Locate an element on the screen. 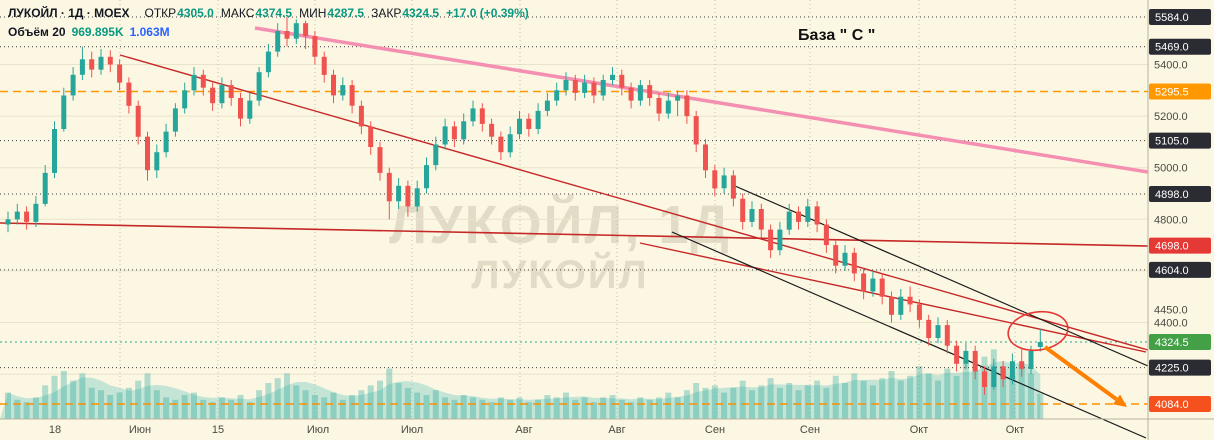 The width and height of the screenshot is (1214, 440). open-value: 4305.0 is located at coordinates (195, 12).